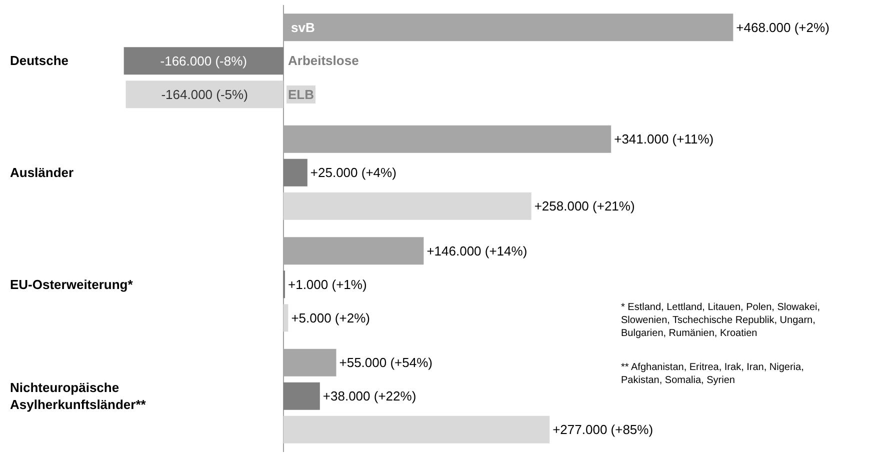  I want to click on annotation: * Estland, Lettland, Litauen, Polen, Slowakei, Slowenien, Tschechische Republik, Ungarn, Bulgarien, Rumänien, Kroatien, so click(720, 320).